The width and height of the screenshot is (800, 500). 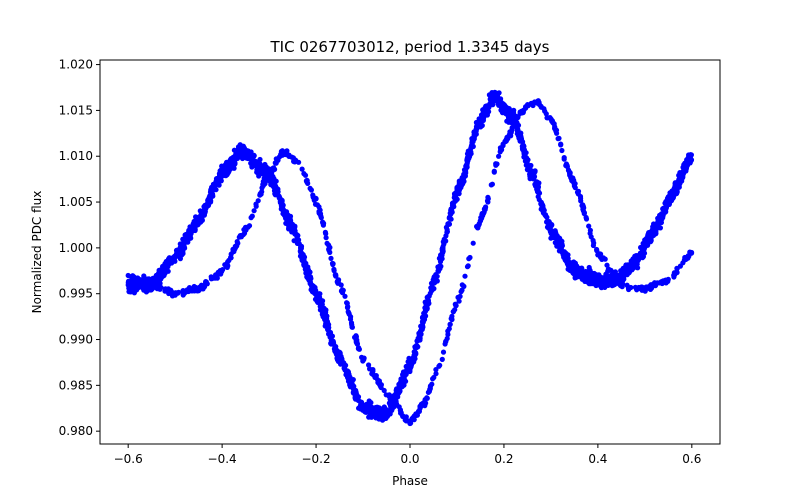 I want to click on chart-title: TIC 0267703012, period 1.3345 days, so click(x=409, y=47).